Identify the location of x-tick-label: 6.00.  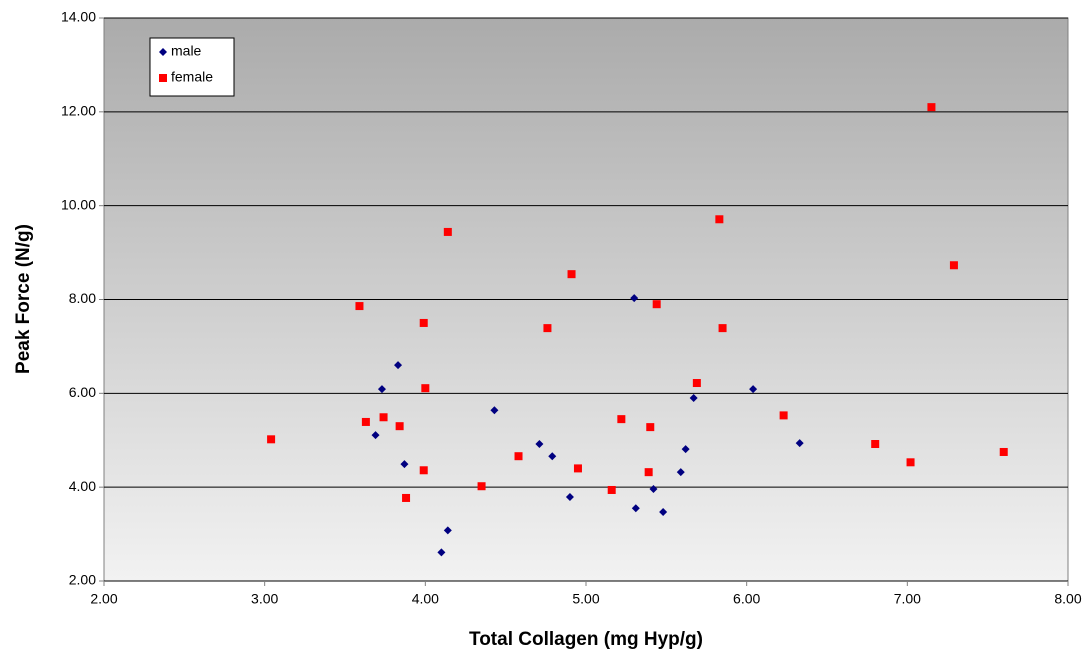
(746, 599).